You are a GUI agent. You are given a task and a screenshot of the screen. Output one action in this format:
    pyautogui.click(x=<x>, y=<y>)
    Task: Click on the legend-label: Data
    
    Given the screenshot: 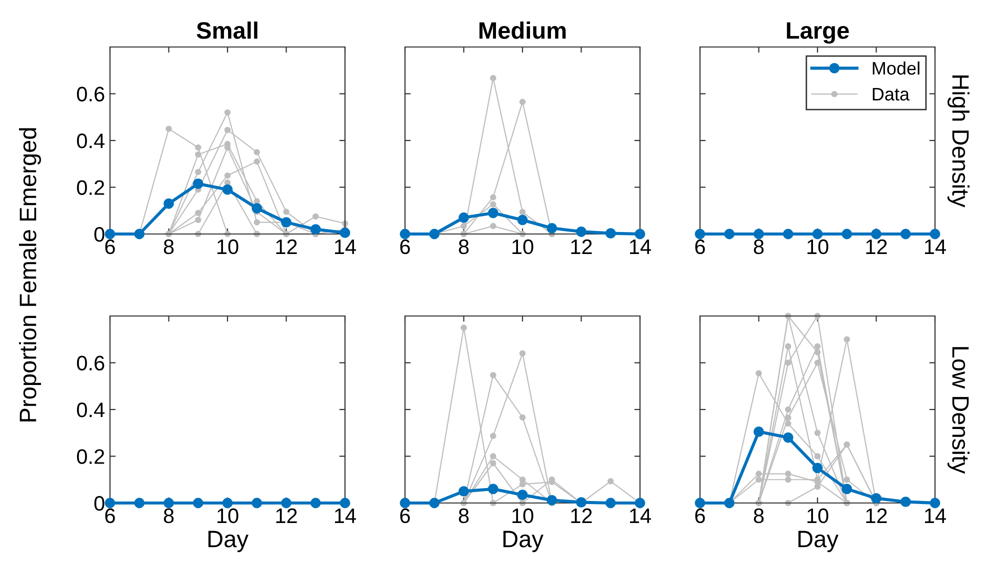 What is the action you would take?
    pyautogui.click(x=891, y=94)
    